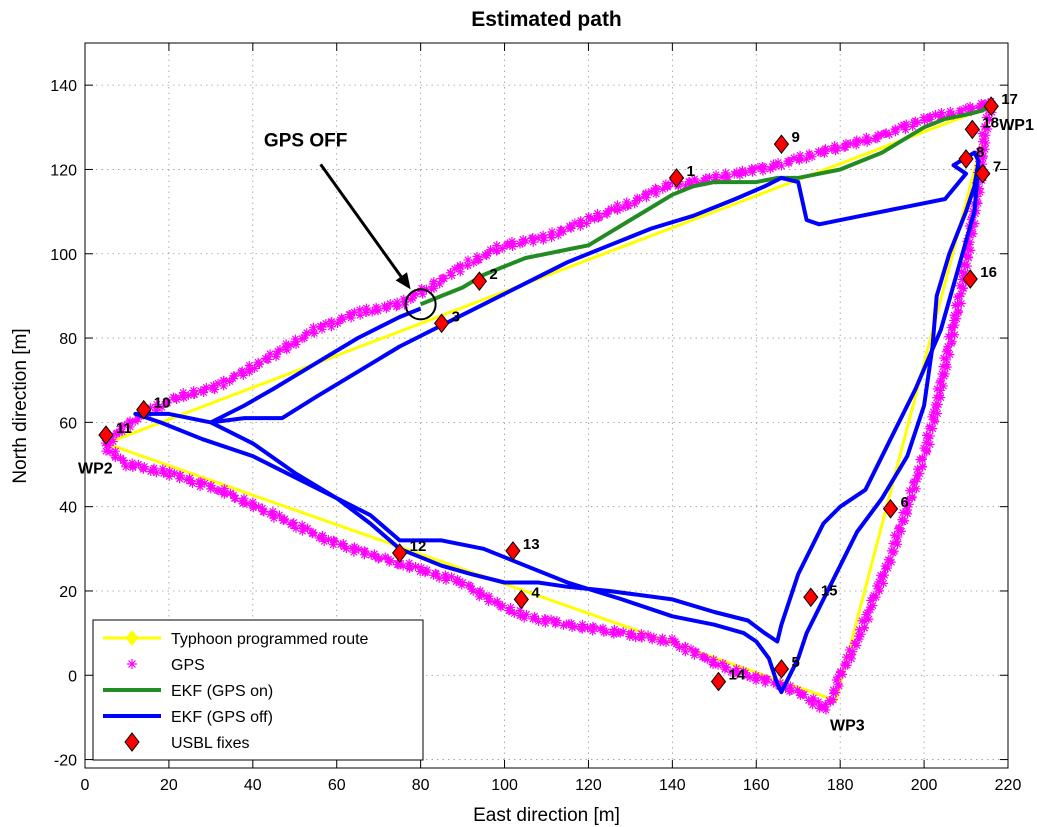 This screenshot has height=827, width=1037. I want to click on usbl-fix-label: 13, so click(531, 544).